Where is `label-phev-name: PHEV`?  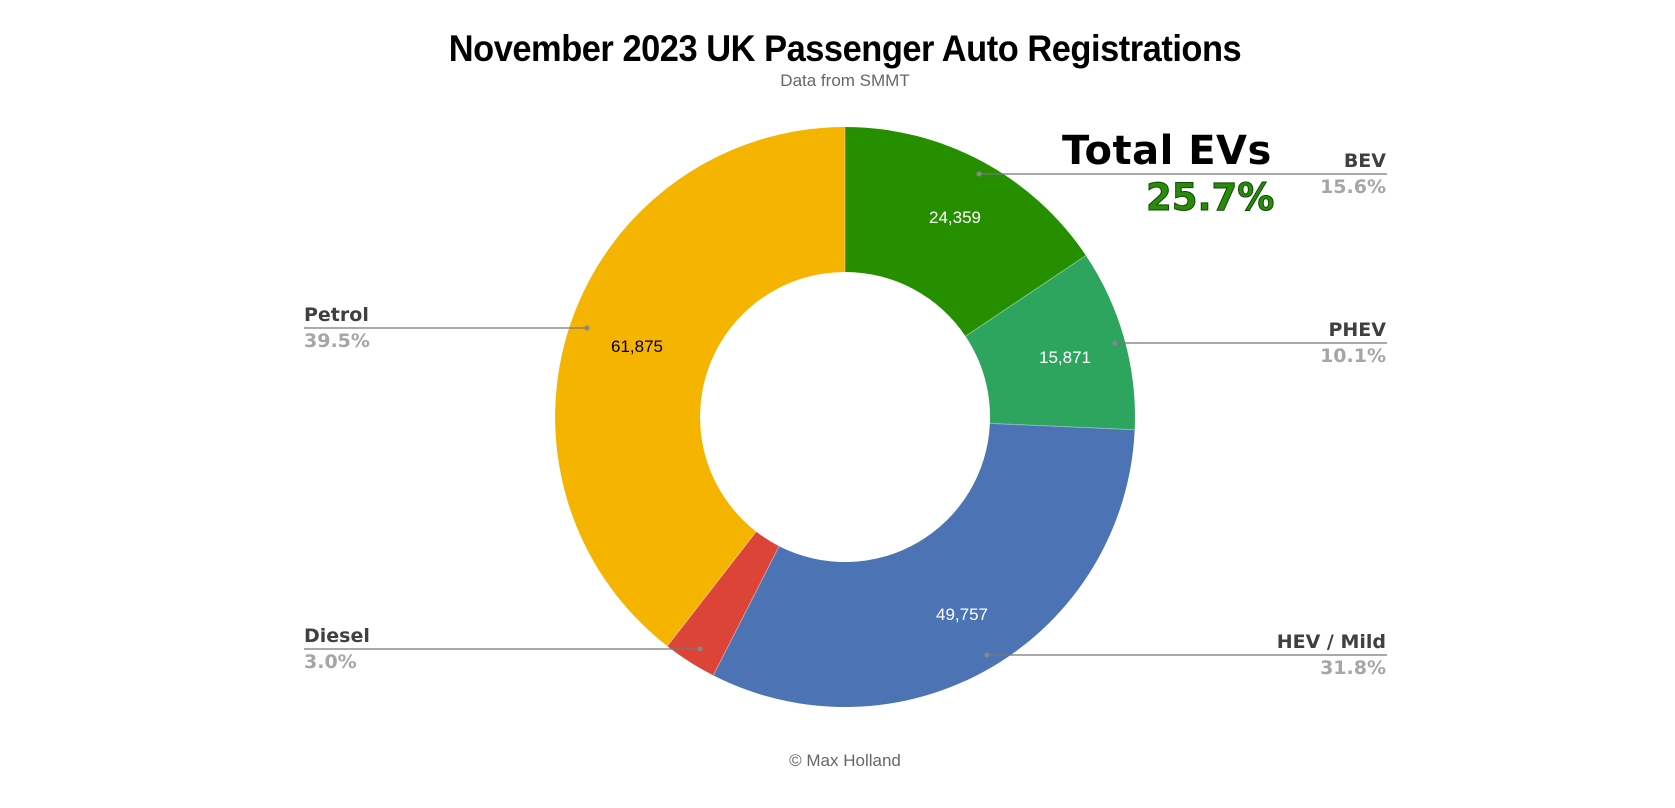
label-phev-name: PHEV is located at coordinates (1357, 330).